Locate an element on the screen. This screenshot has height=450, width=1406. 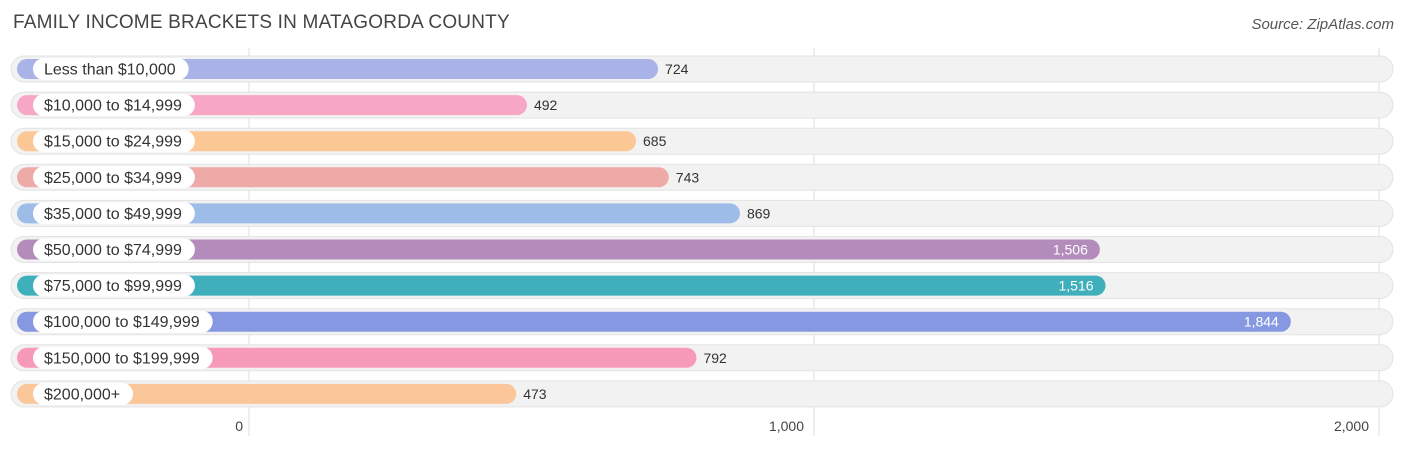
bar-row-6: $75,000 to $99,999 1,516 is located at coordinates (702, 286).